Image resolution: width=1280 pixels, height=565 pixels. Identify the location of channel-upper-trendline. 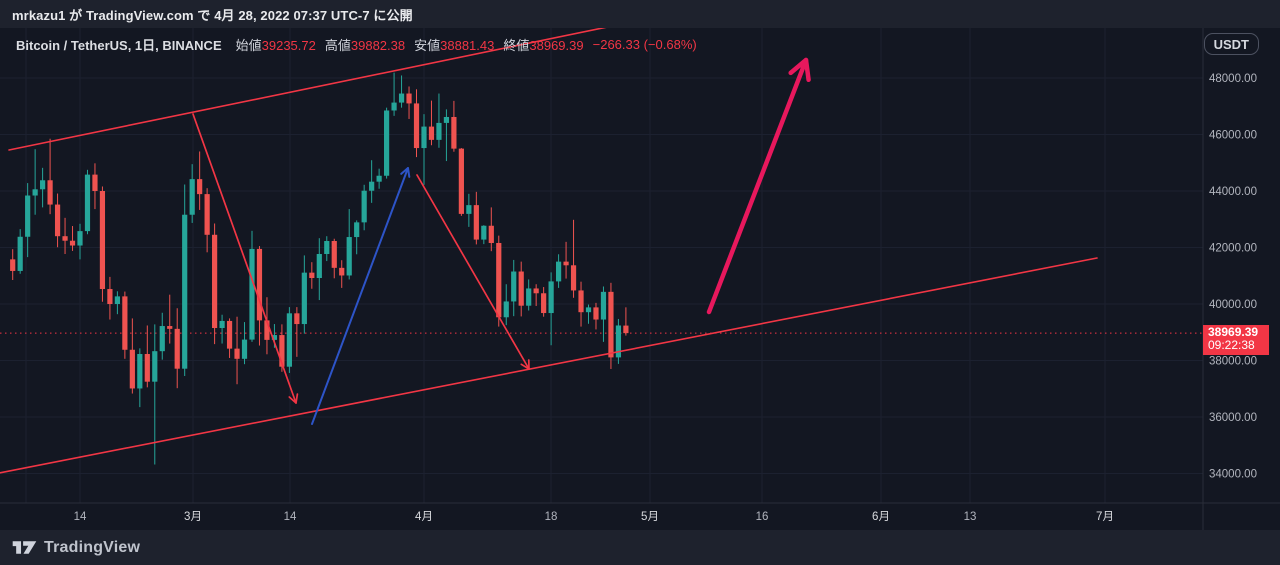
(307, 89).